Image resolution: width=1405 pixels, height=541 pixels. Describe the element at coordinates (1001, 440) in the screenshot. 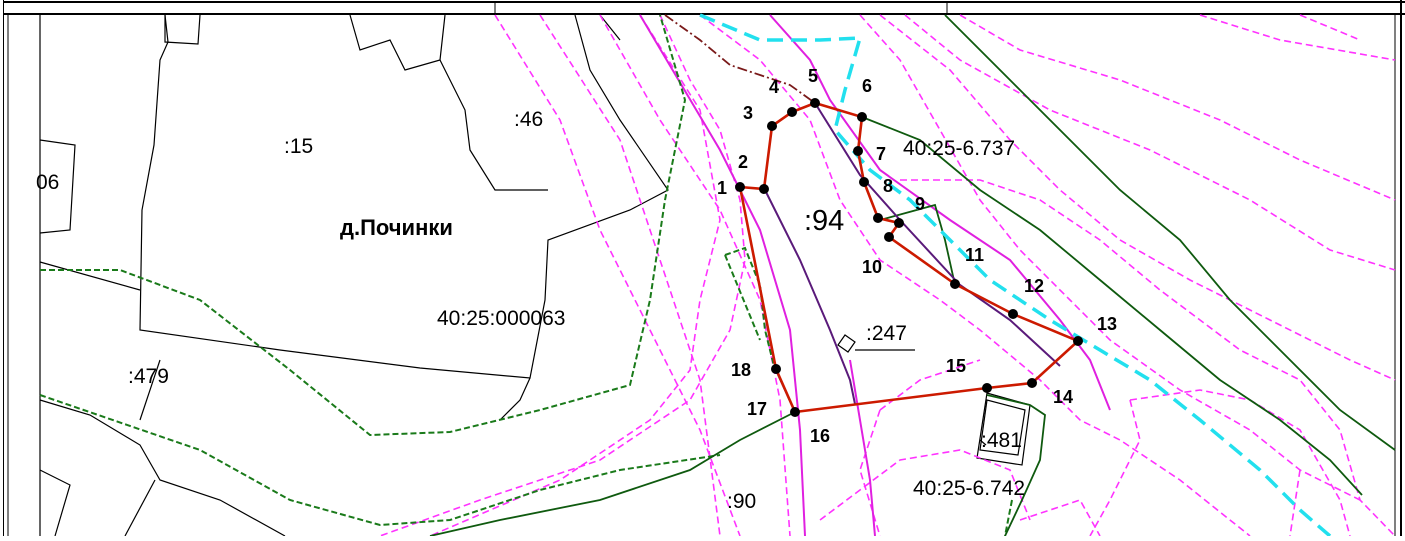

I see `parcel-label-481: :481` at that location.